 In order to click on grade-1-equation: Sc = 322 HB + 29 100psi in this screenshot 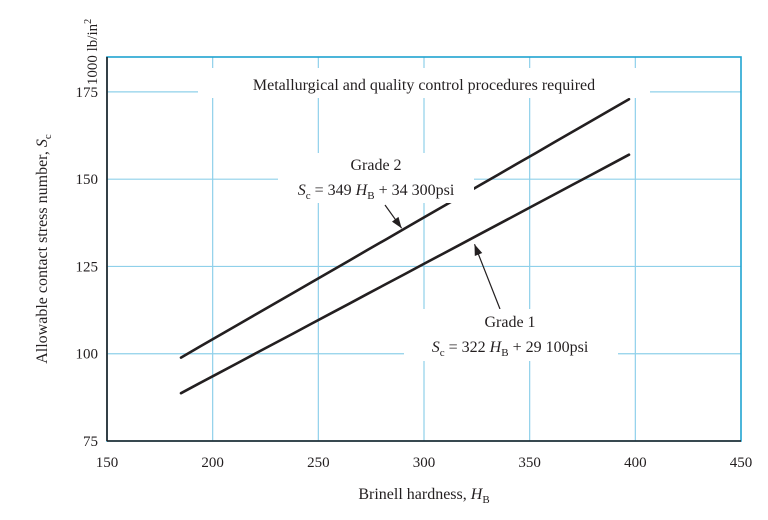, I will do `click(510, 349)`.